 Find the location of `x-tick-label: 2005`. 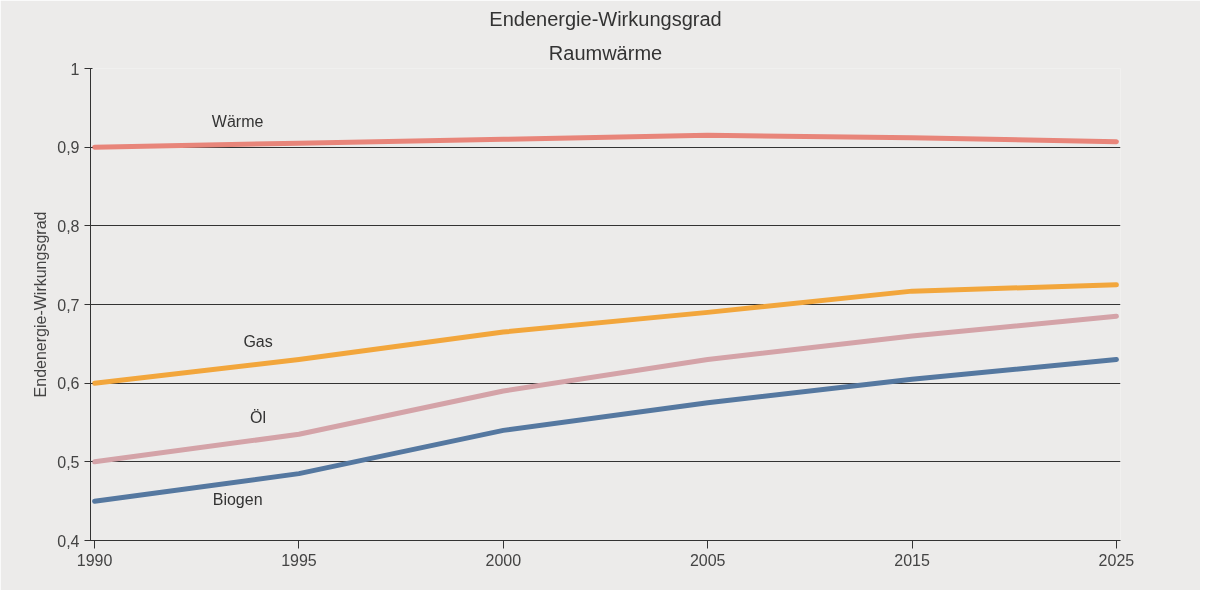

x-tick-label: 2005 is located at coordinates (707, 560).